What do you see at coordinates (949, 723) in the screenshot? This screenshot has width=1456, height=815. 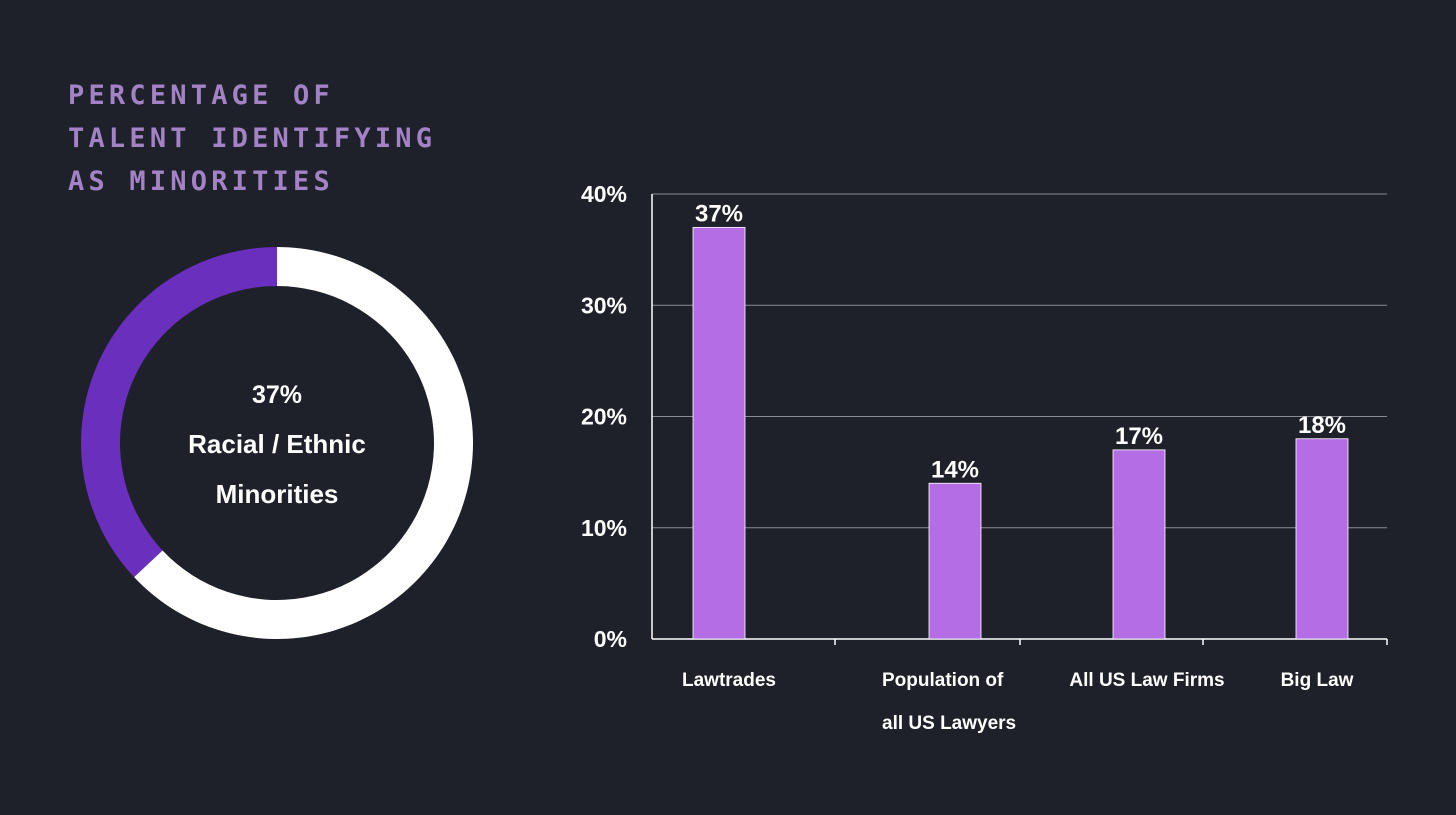 I see `x-category-label-2-line-2: all US Lawyers` at bounding box center [949, 723].